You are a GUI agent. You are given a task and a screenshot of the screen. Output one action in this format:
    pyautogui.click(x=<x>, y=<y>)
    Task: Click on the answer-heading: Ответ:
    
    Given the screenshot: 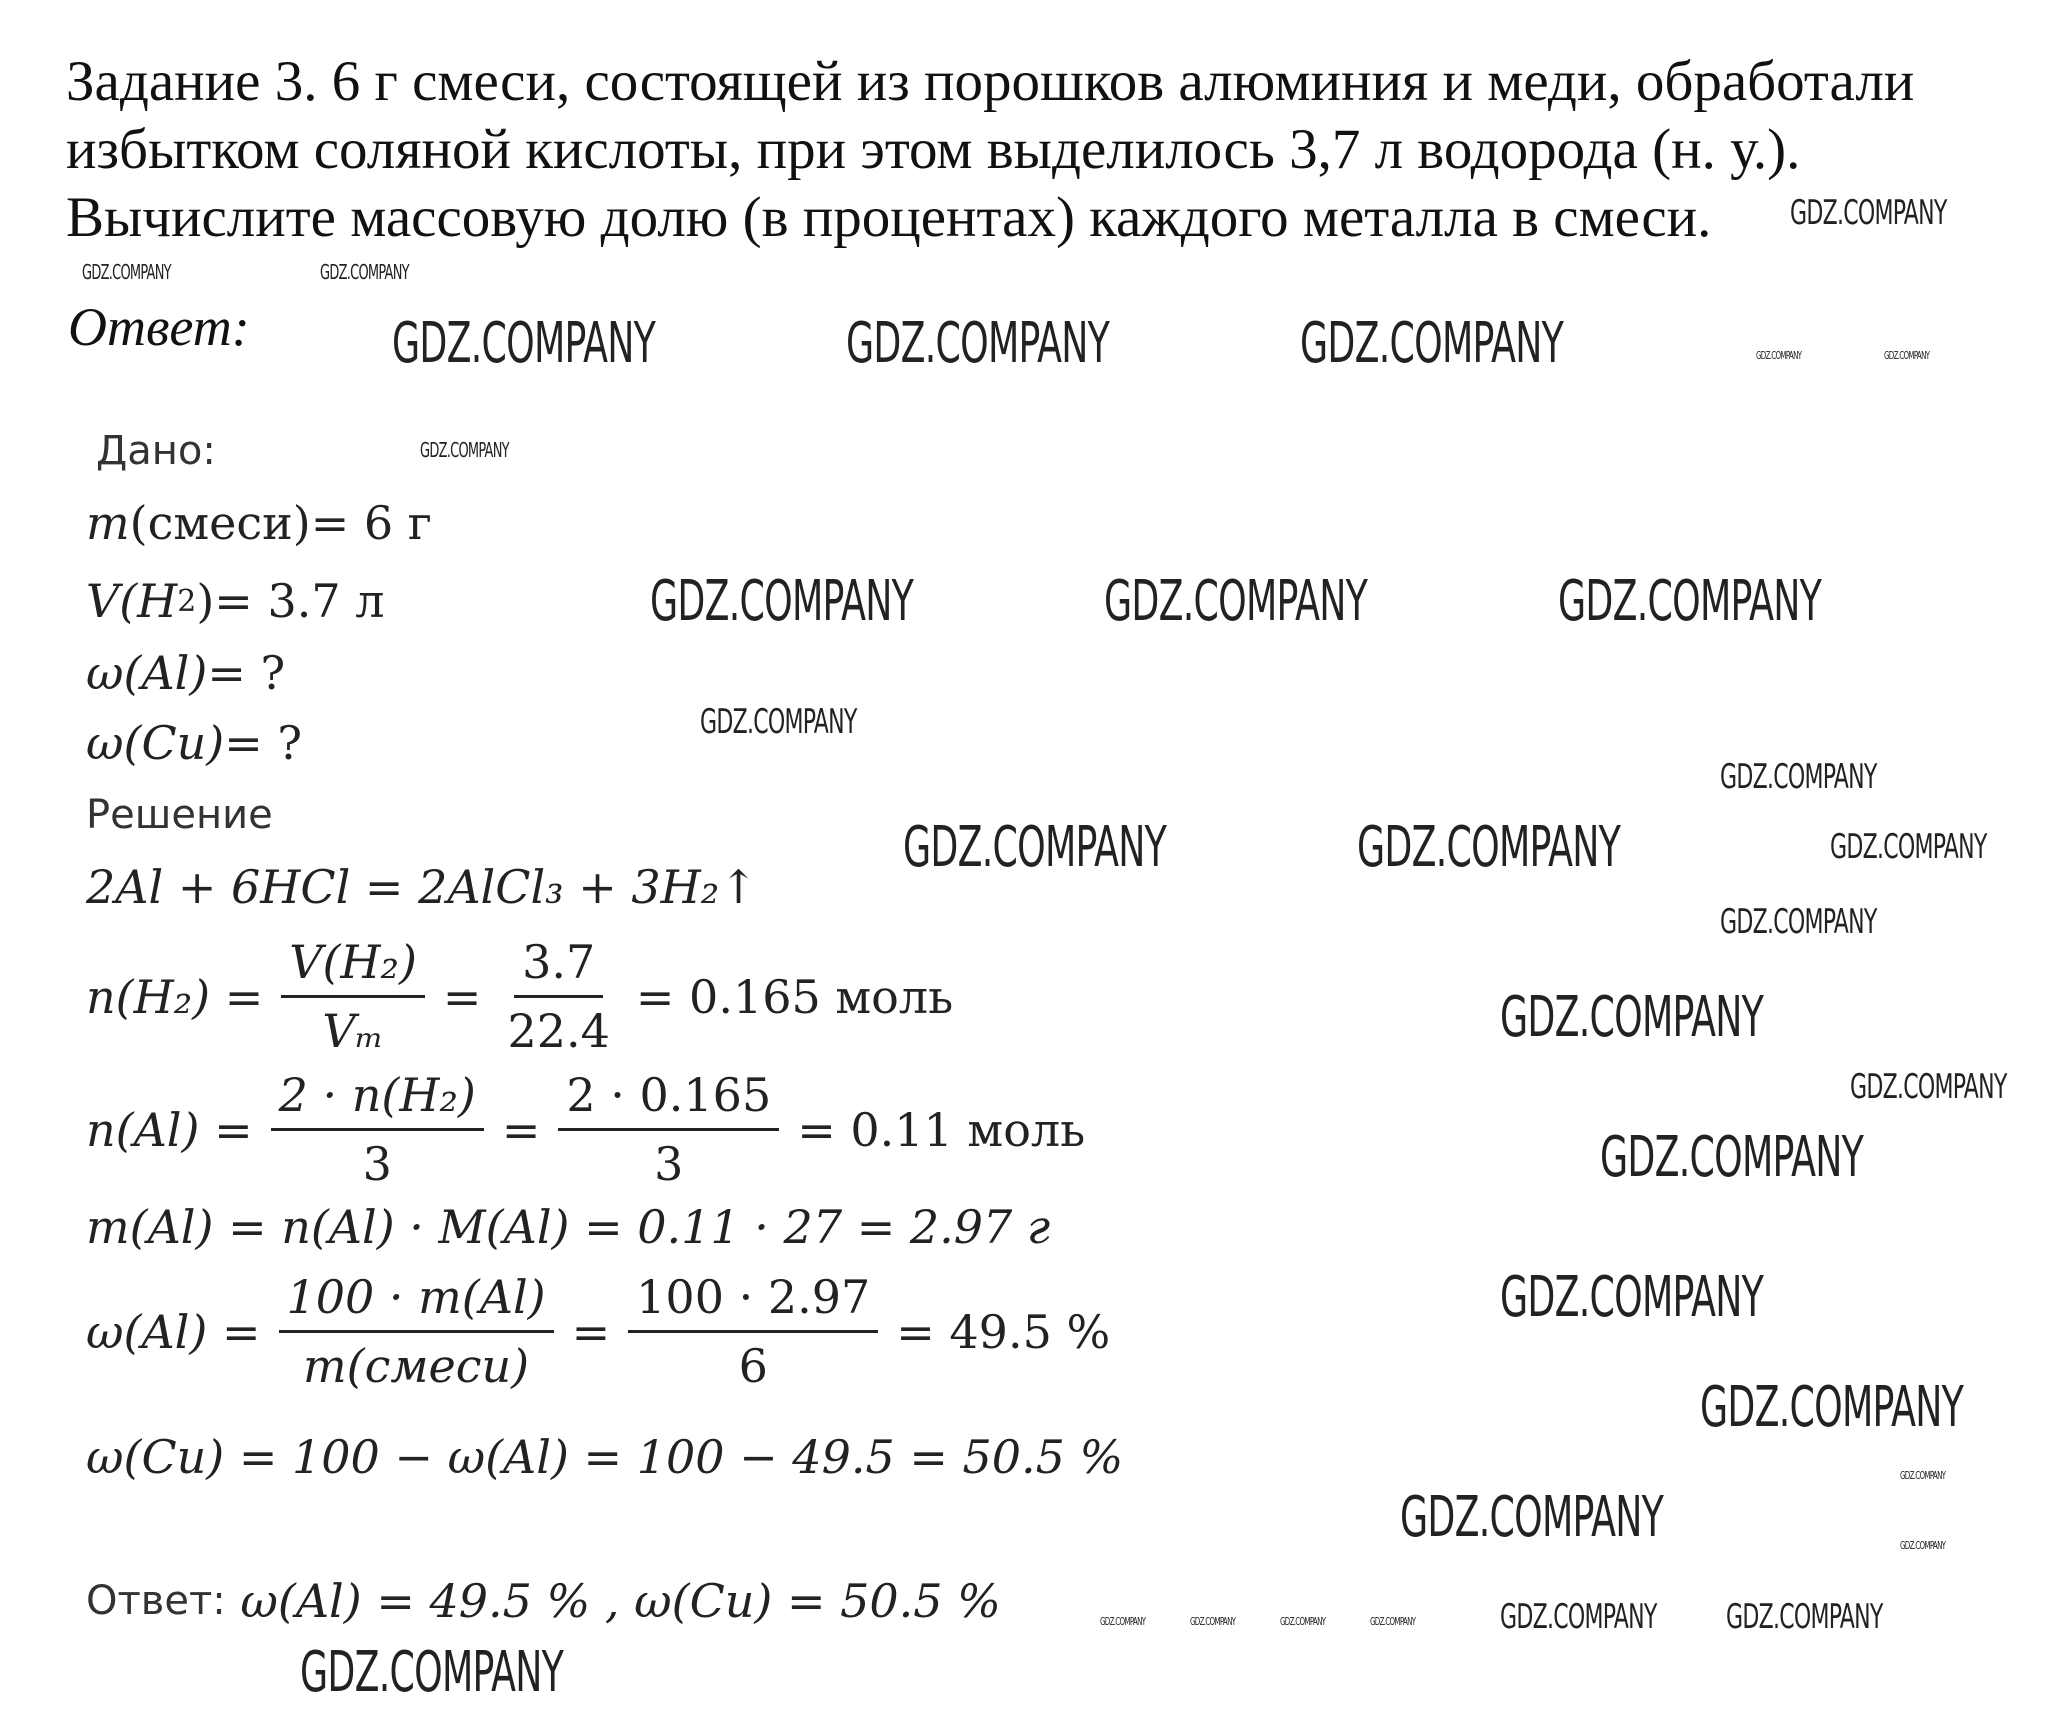 What is the action you would take?
    pyautogui.click(x=159, y=327)
    